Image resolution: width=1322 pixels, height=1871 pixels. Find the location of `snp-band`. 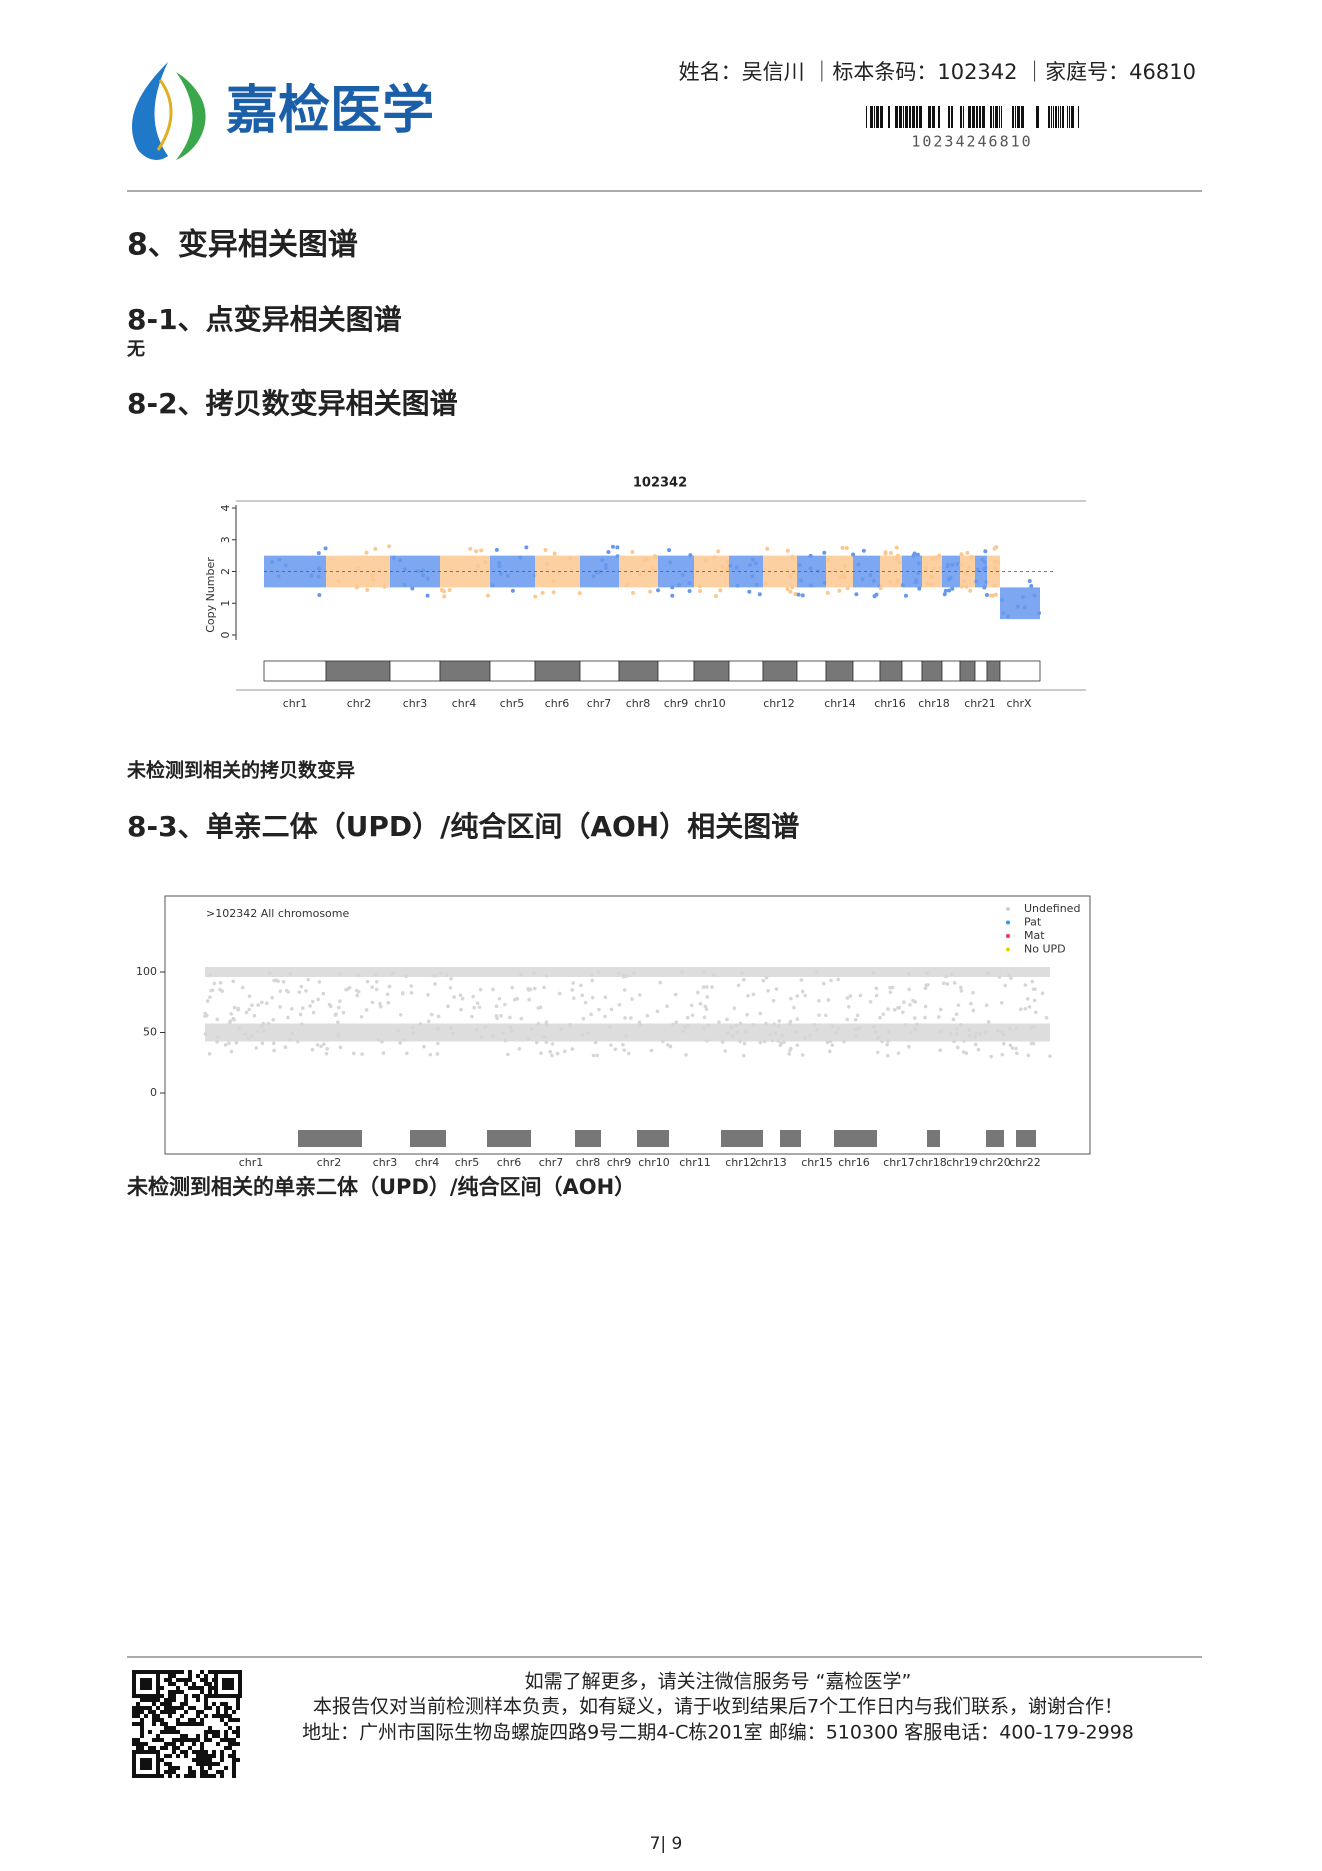

snp-band is located at coordinates (627, 1032).